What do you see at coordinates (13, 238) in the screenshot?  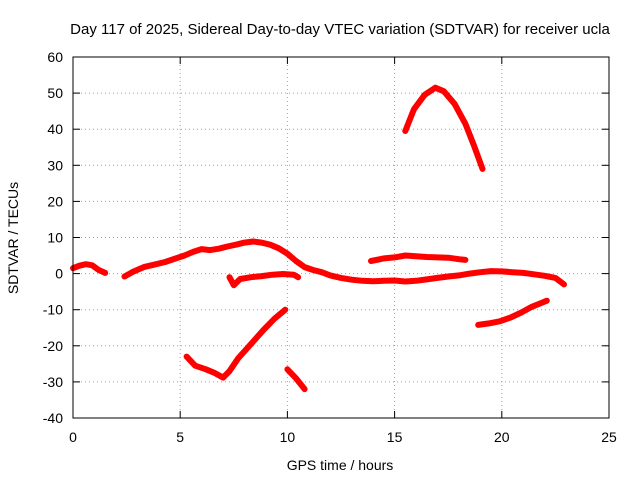 I see `y-axis-label: SDTVAR / TECUs` at bounding box center [13, 238].